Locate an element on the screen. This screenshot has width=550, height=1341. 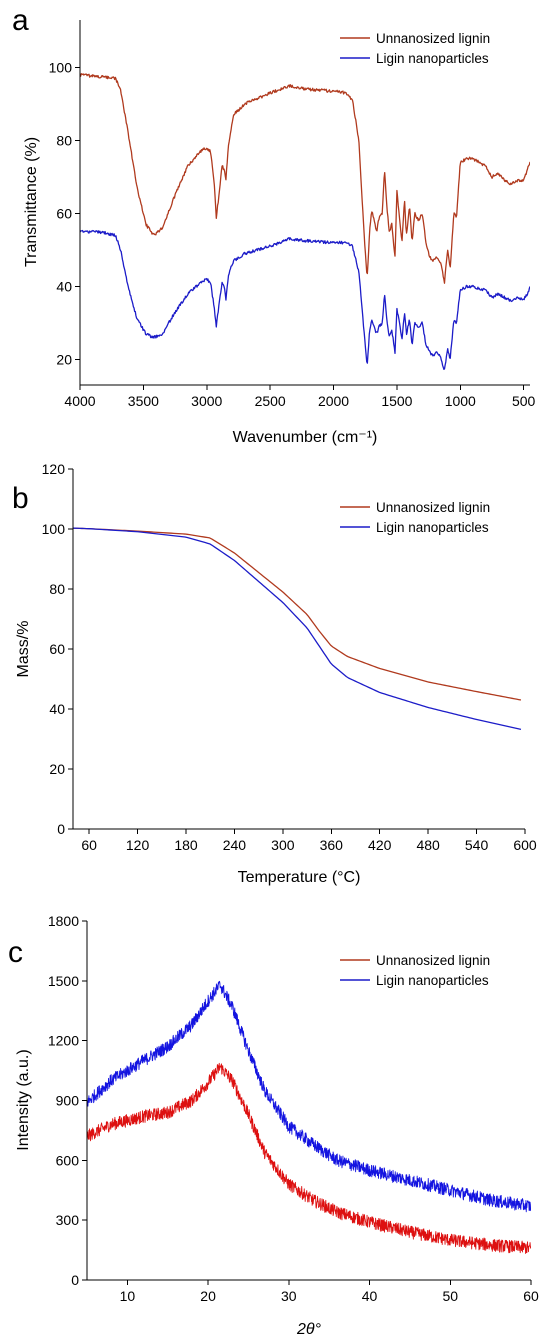
y-tick-label: 900 is located at coordinates (68, 1101).